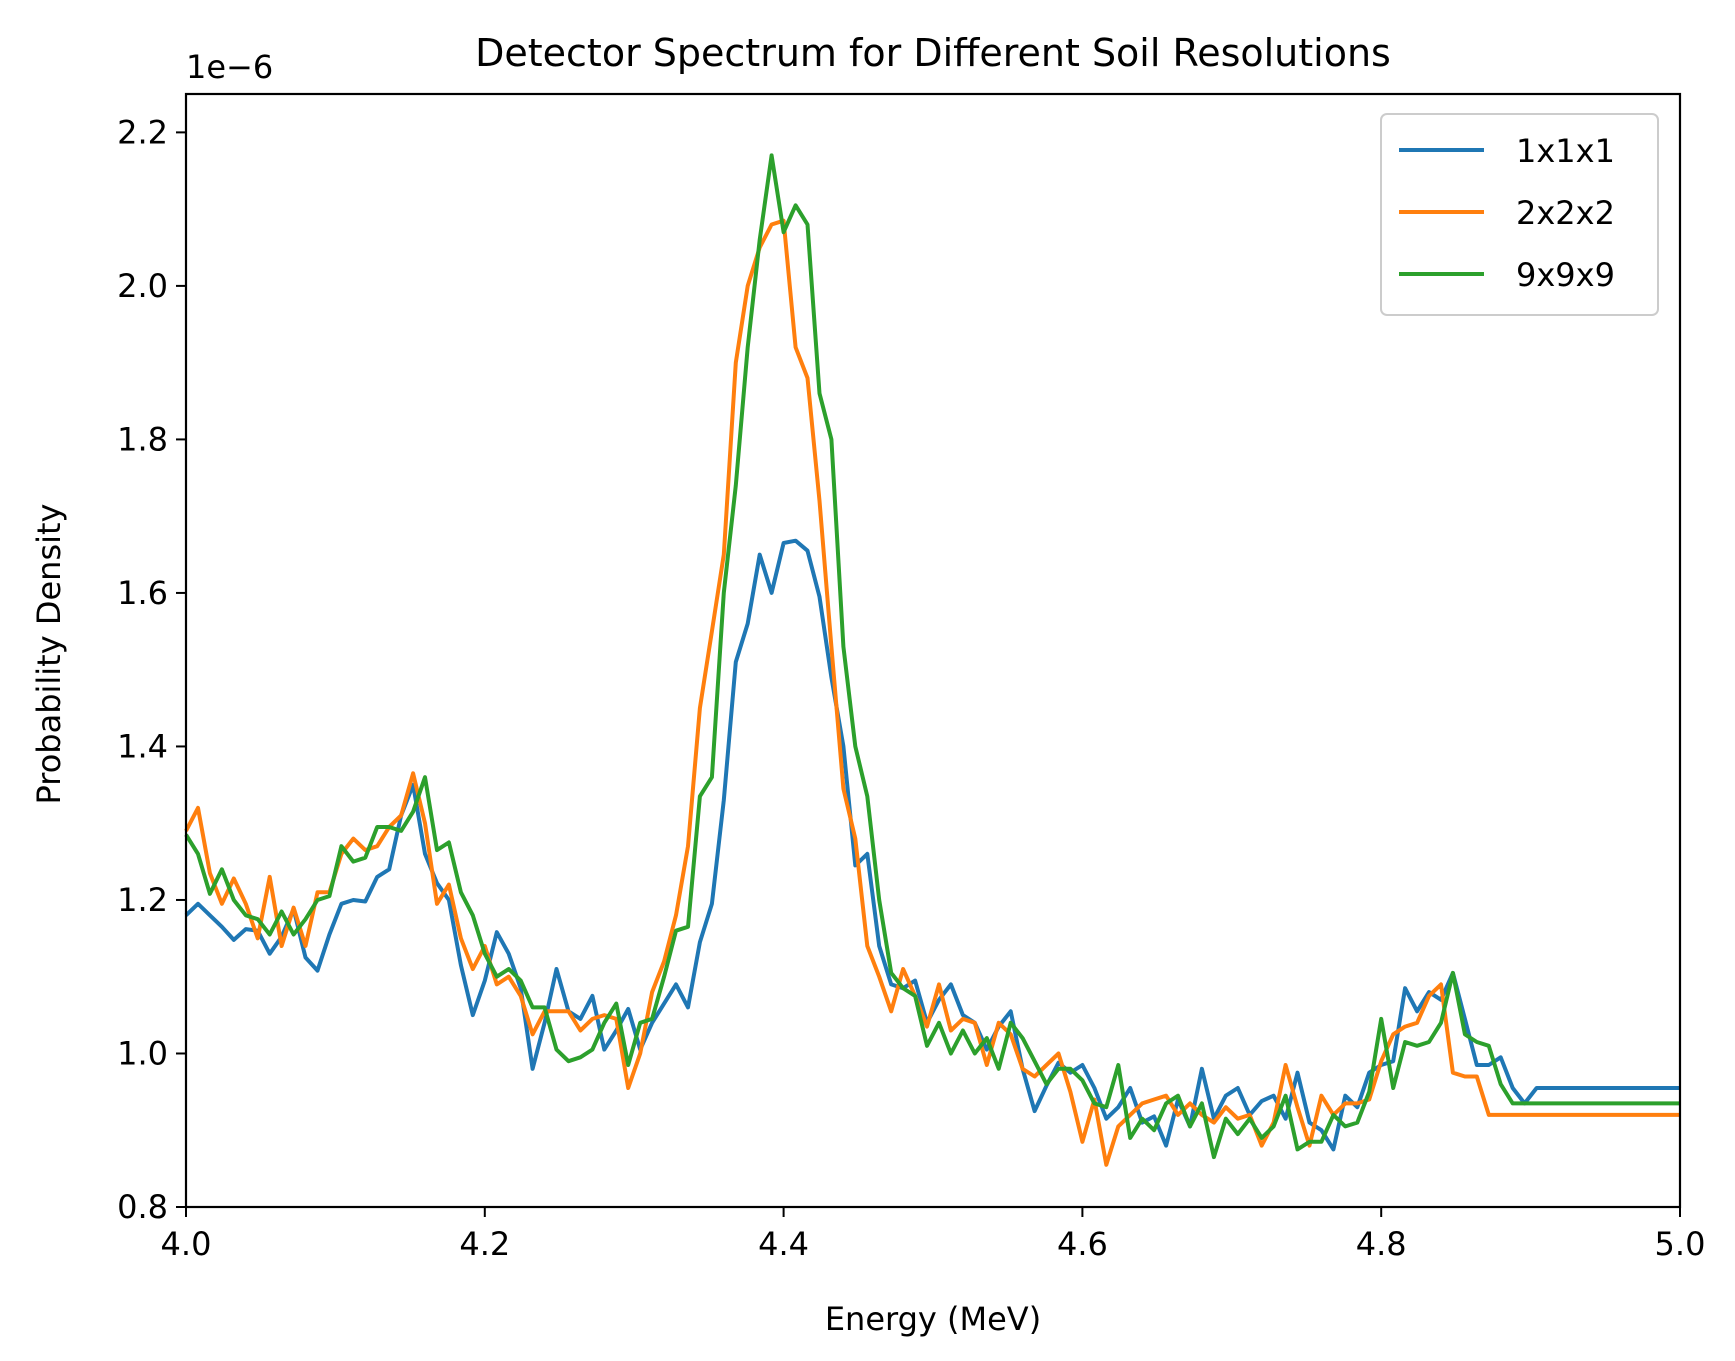 This screenshot has height=1361, width=1735. I want to click on legend-label-2x2x2: 2x2x2, so click(1565, 213).